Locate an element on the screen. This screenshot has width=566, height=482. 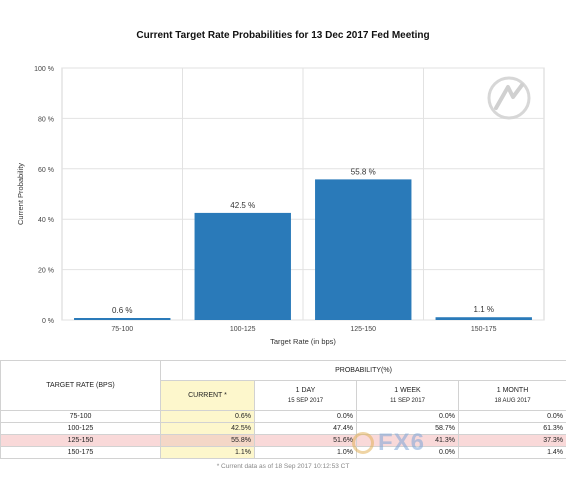
y-axis-label: Current Probability is located at coordinates (20, 194).